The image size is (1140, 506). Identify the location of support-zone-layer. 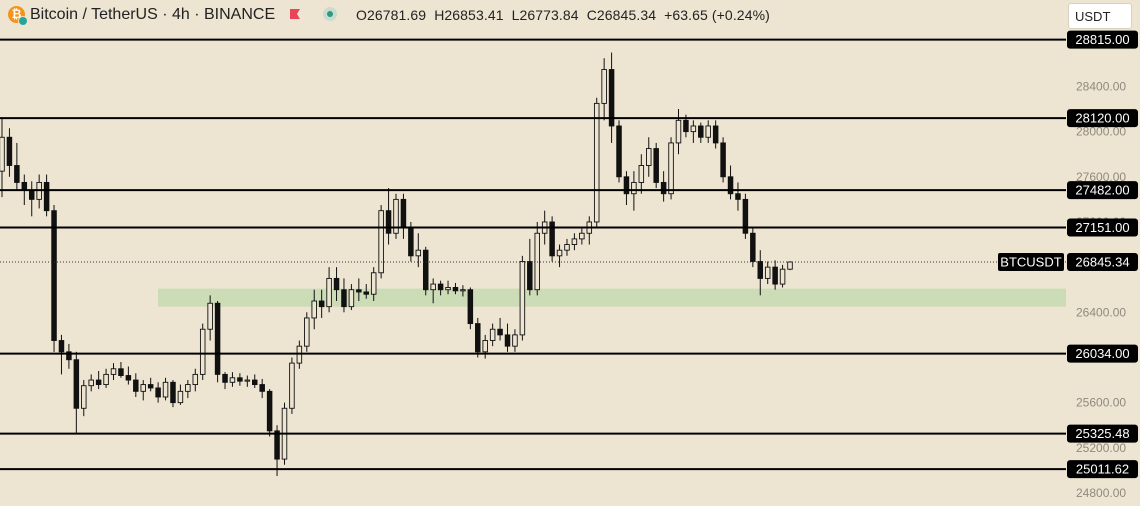
(612, 297).